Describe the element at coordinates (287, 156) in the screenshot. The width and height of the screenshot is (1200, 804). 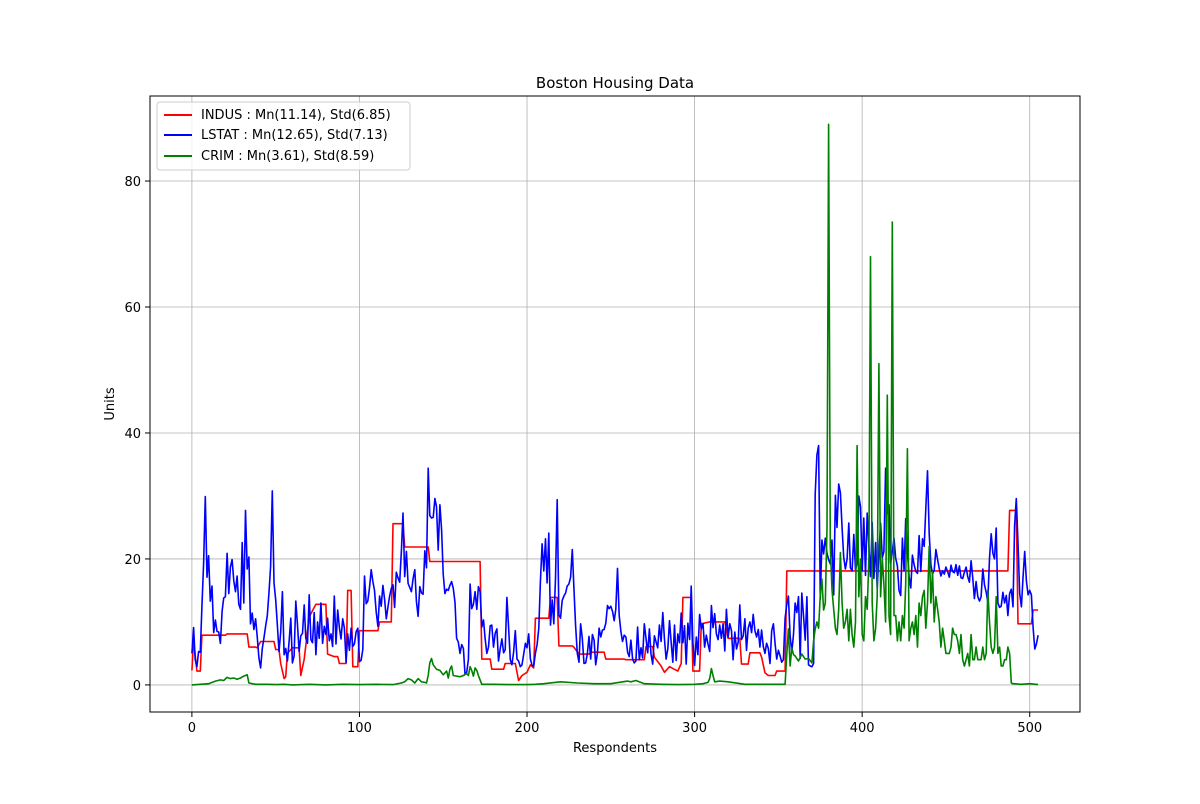
I see `legend-entry-crim: CRIM : Mn(3.61), Std(8.59)` at that location.